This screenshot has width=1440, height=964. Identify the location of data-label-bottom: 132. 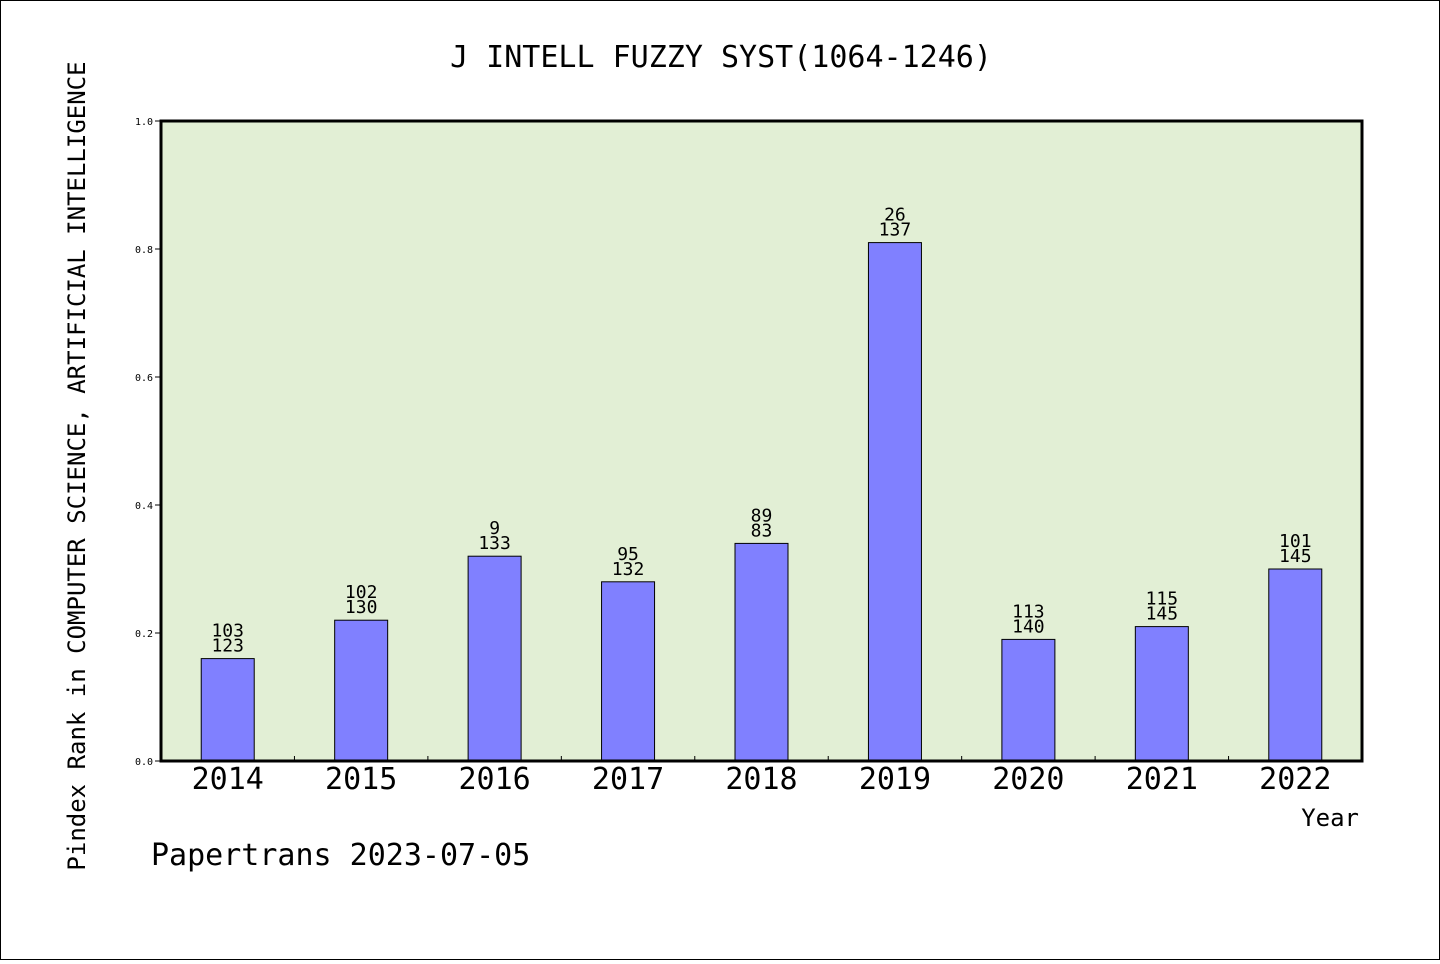
(628, 569).